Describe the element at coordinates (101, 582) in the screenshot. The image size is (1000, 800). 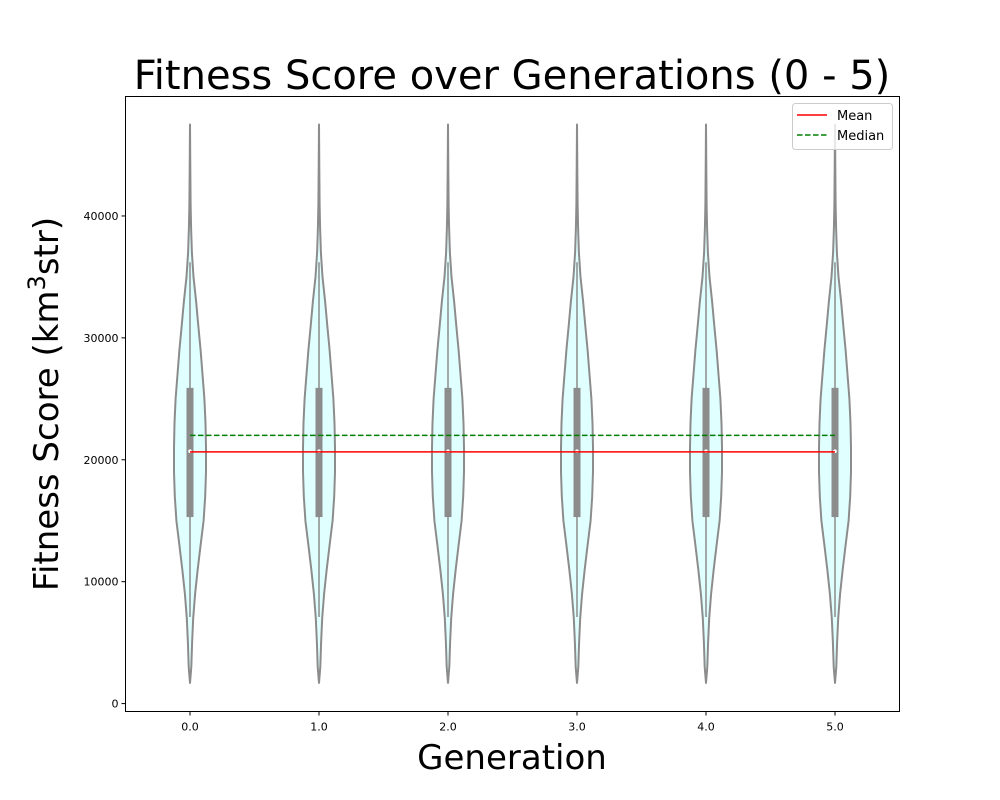
I see `y-tick-label: 10000` at that location.